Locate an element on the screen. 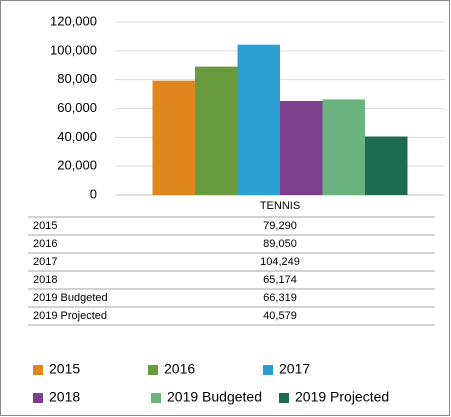  y-tick-label: 80,000 is located at coordinates (77, 78).